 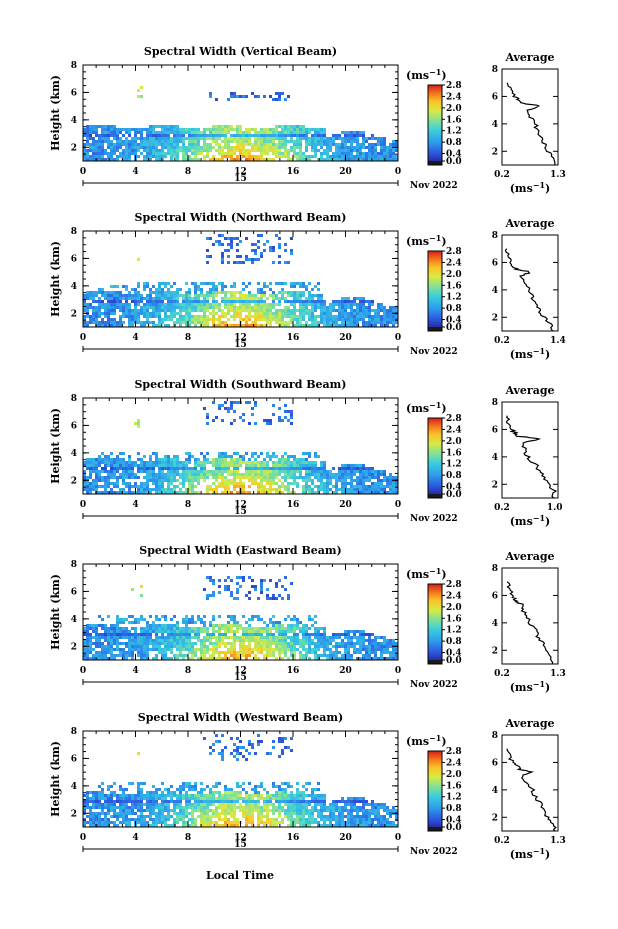 What do you see at coordinates (240, 505) in the screenshot?
I see `x-tick-label: 12` at bounding box center [240, 505].